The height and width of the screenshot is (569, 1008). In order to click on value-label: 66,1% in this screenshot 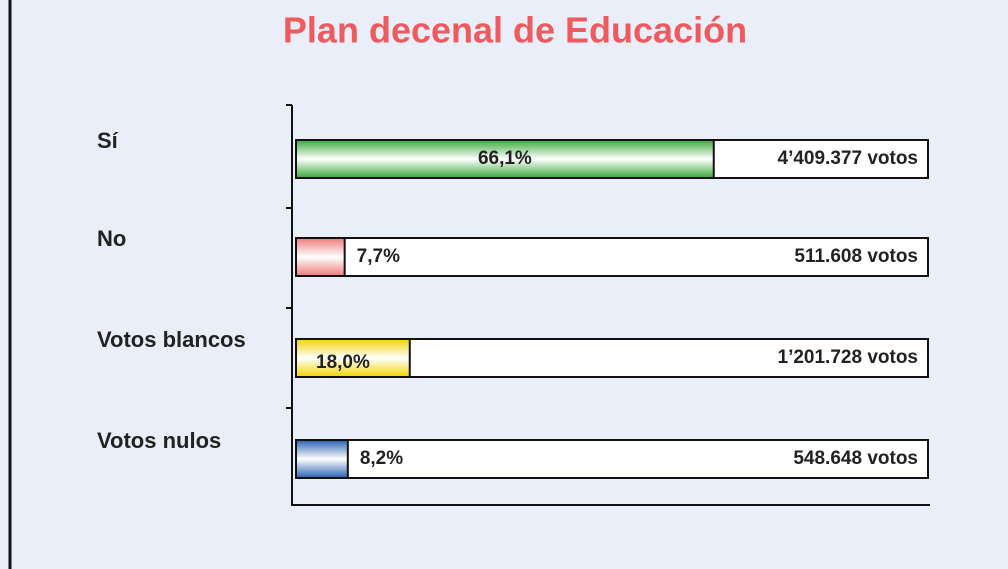, I will do `click(505, 158)`.